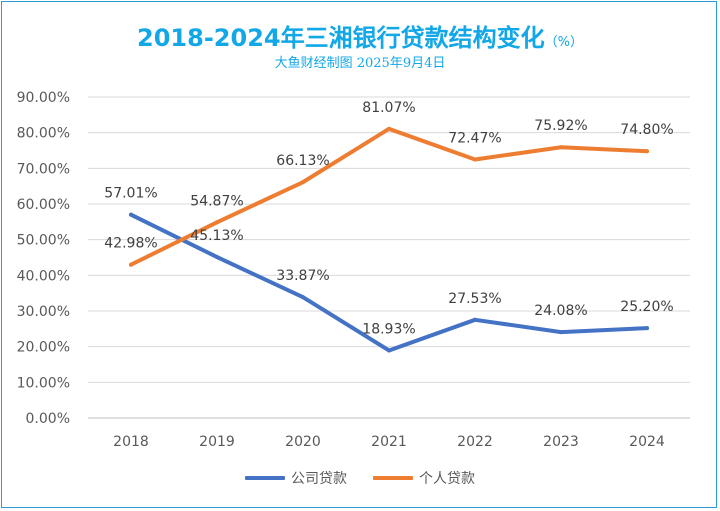  Describe the element at coordinates (131, 442) in the screenshot. I see `x-tick-label: 2018` at that location.